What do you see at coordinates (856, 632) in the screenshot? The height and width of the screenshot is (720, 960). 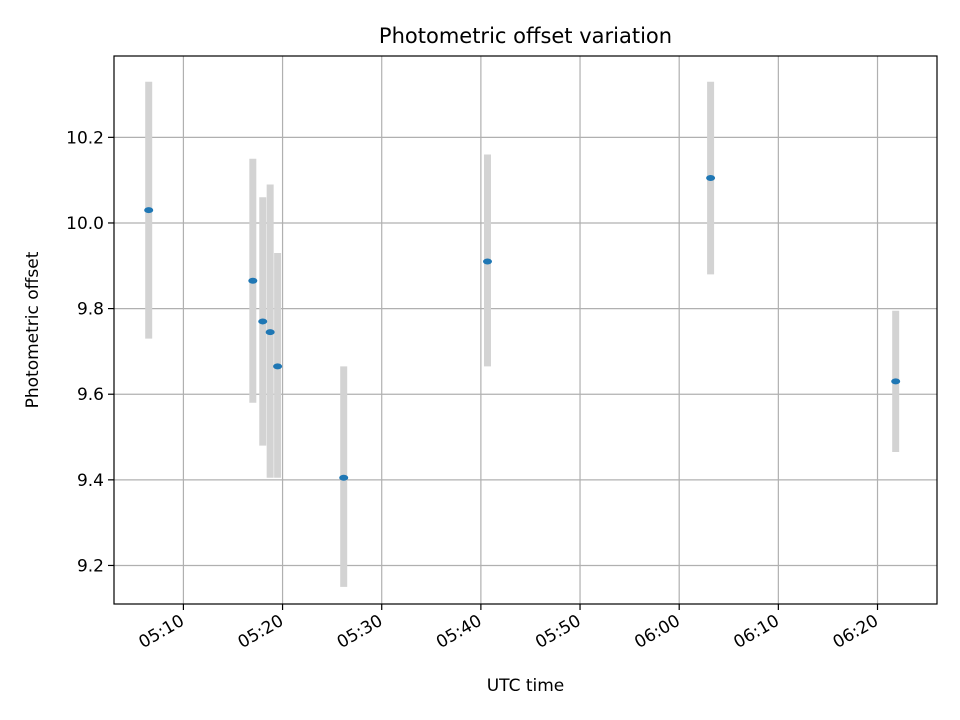 I see `x-tick-label: 06:20` at bounding box center [856, 632].